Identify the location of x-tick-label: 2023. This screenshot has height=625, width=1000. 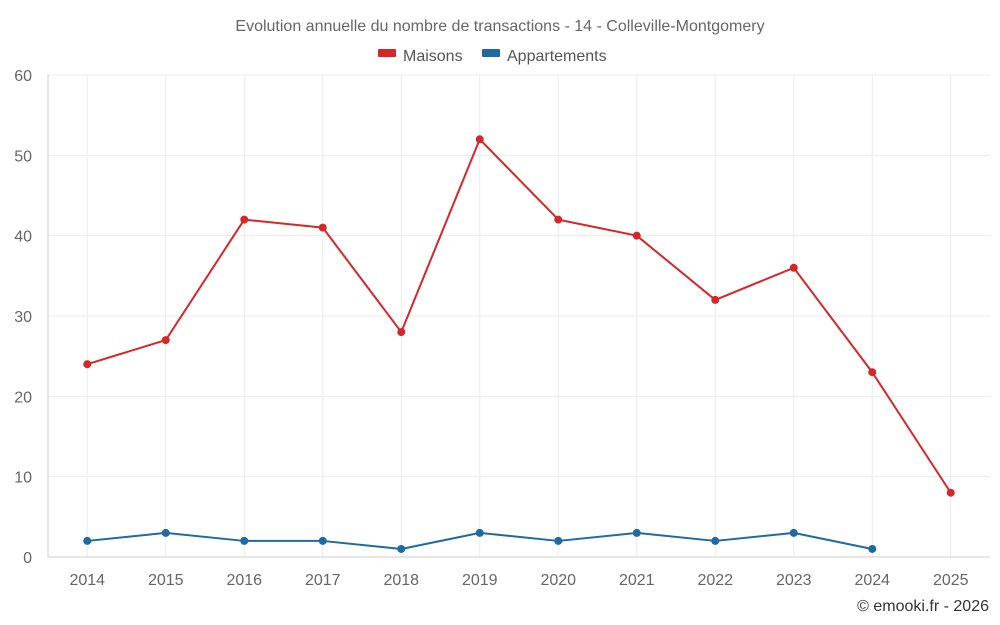
(794, 580).